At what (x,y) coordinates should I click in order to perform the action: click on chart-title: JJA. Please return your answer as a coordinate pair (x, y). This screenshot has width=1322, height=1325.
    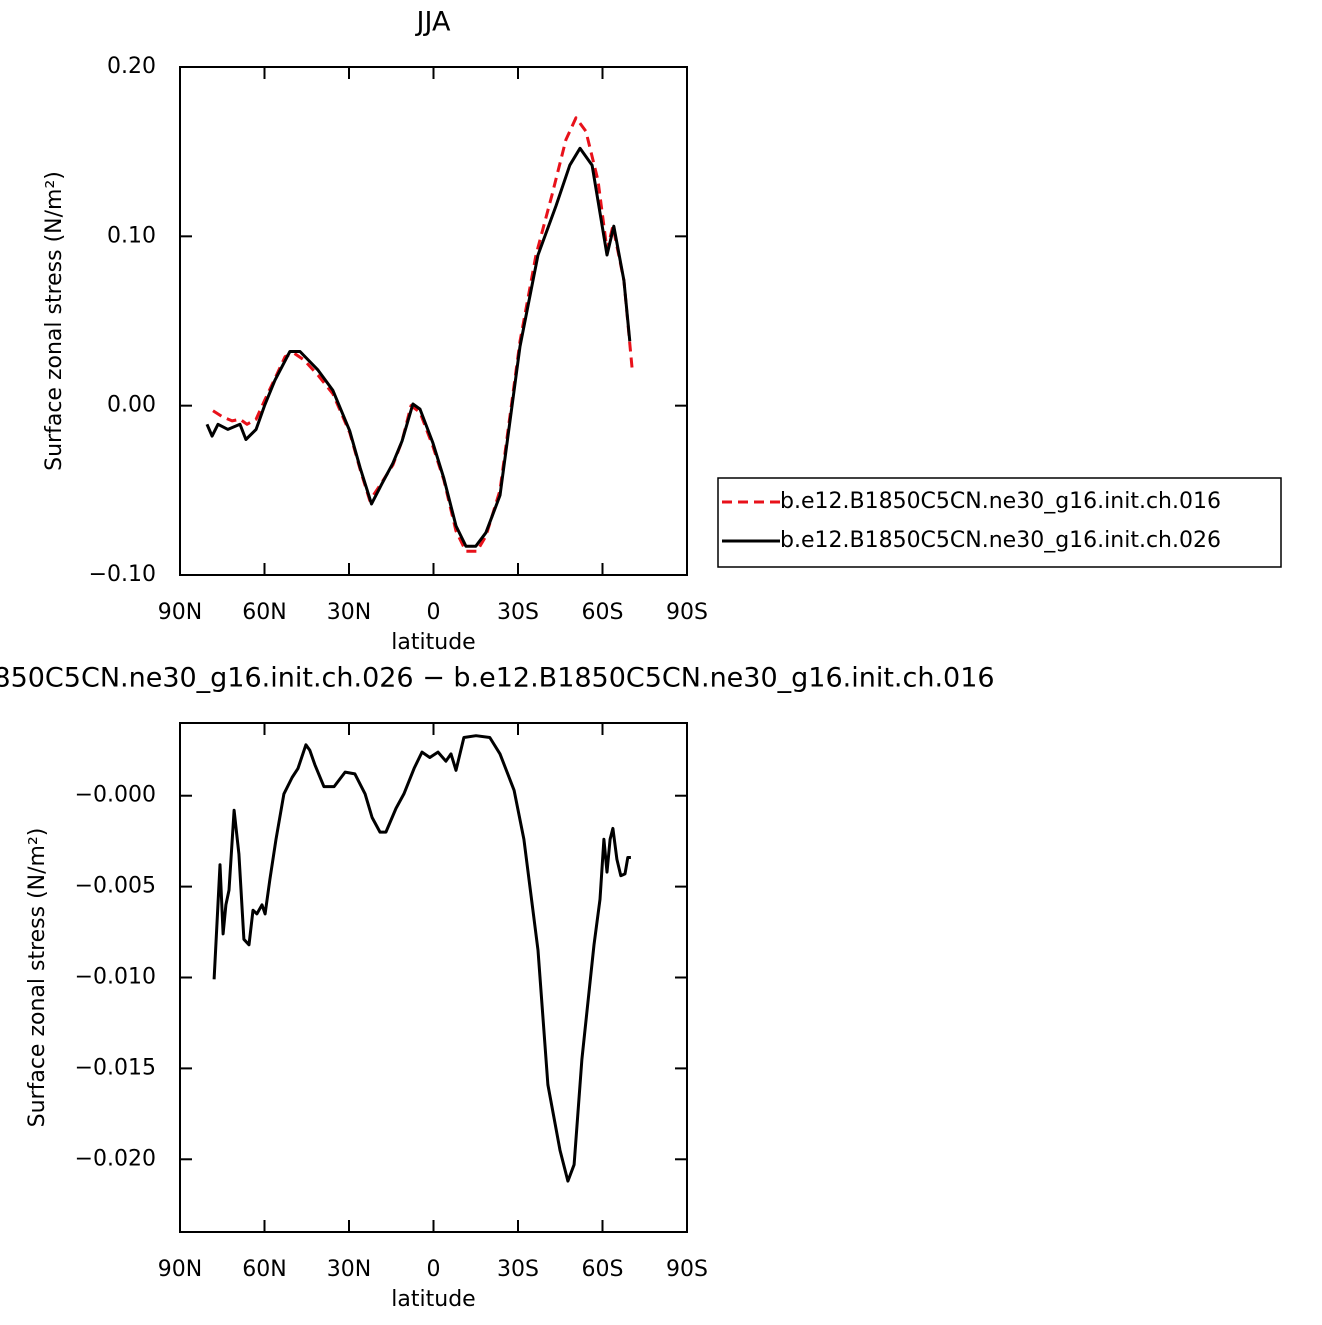
    Looking at the image, I should click on (433, 22).